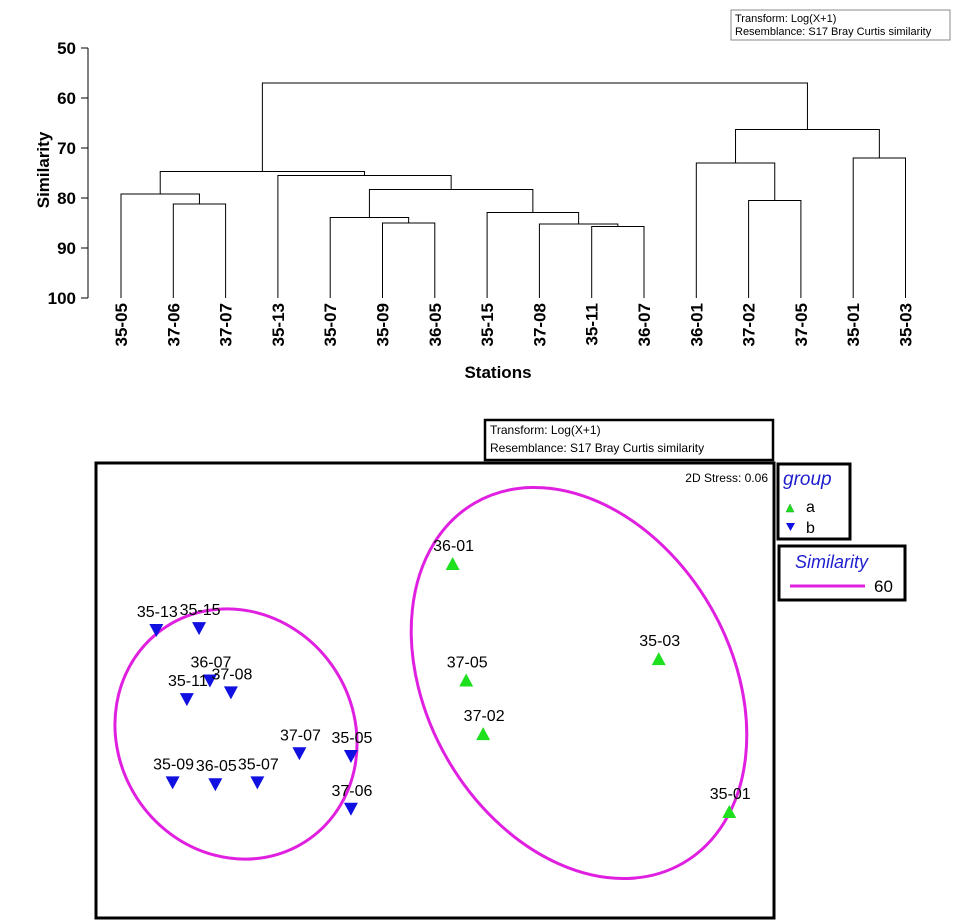 The width and height of the screenshot is (957, 923). What do you see at coordinates (383, 324) in the screenshot?
I see `leaf-label: 35-09` at bounding box center [383, 324].